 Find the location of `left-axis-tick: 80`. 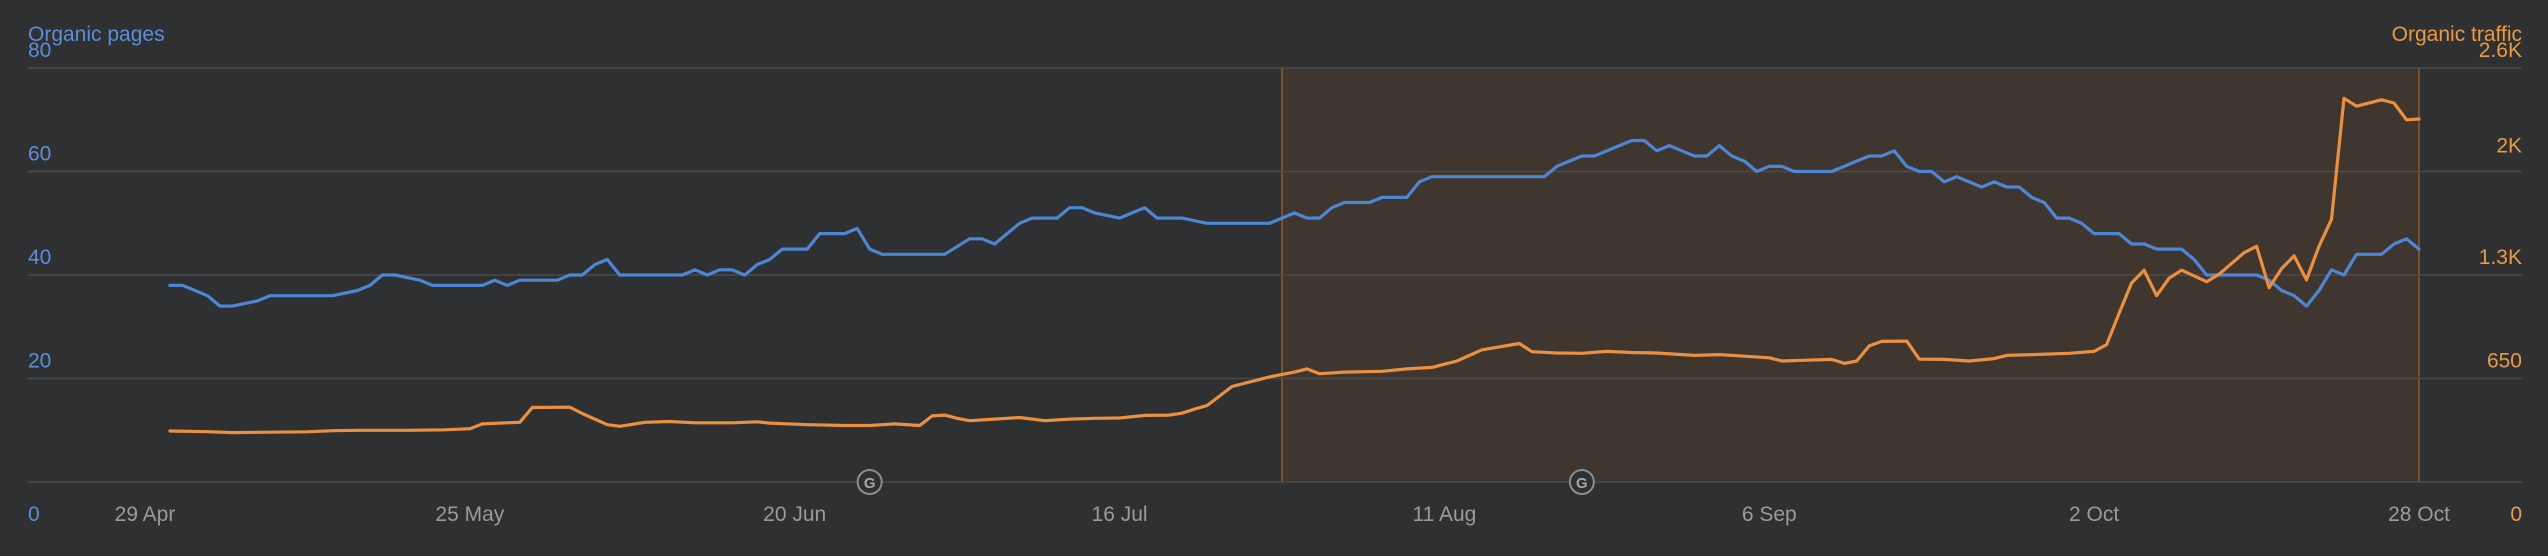

left-axis-tick: 80 is located at coordinates (39, 50).